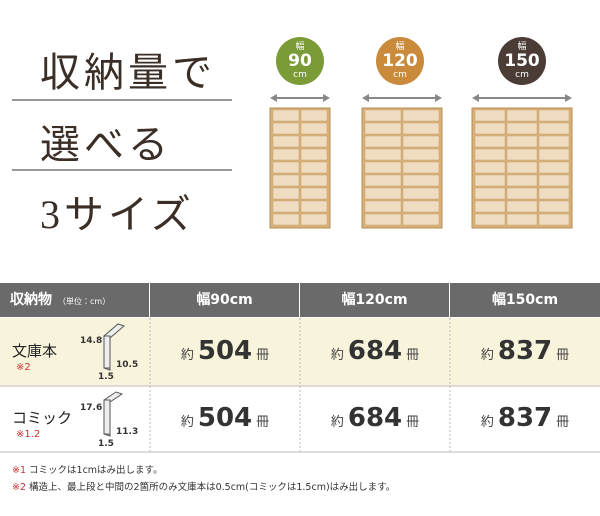 The image size is (600, 516). What do you see at coordinates (400, 61) in the screenshot?
I see `size-badge: 幅 120 cm` at bounding box center [400, 61].